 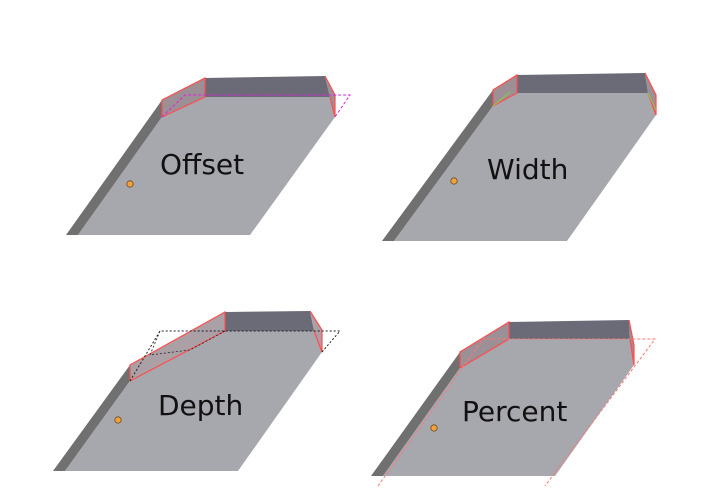 What do you see at coordinates (235, 356) in the screenshot?
I see `depth-guide` at bounding box center [235, 356].